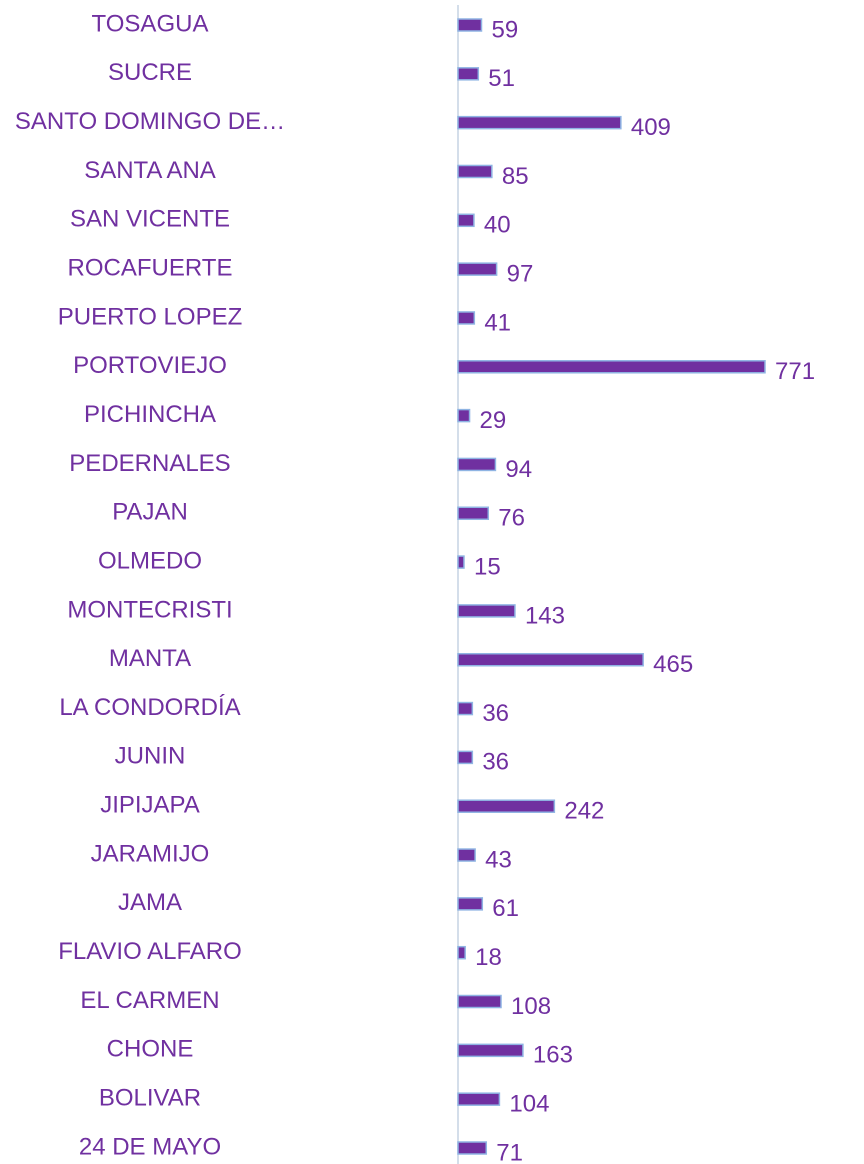 This screenshot has height=1164, width=864. I want to click on category-label: CHONE, so click(150, 1049).